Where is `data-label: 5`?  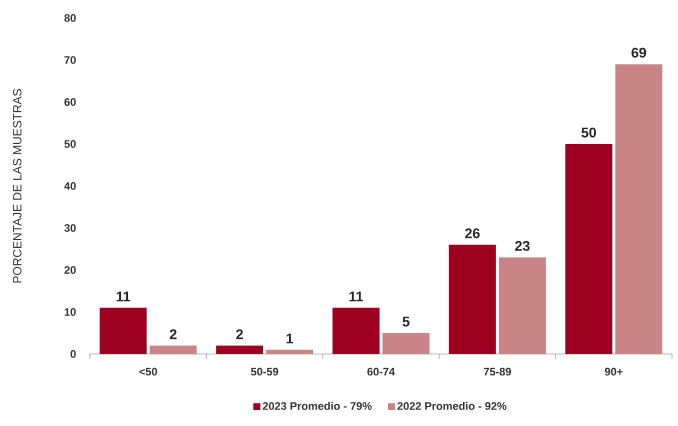 data-label: 5 is located at coordinates (406, 321).